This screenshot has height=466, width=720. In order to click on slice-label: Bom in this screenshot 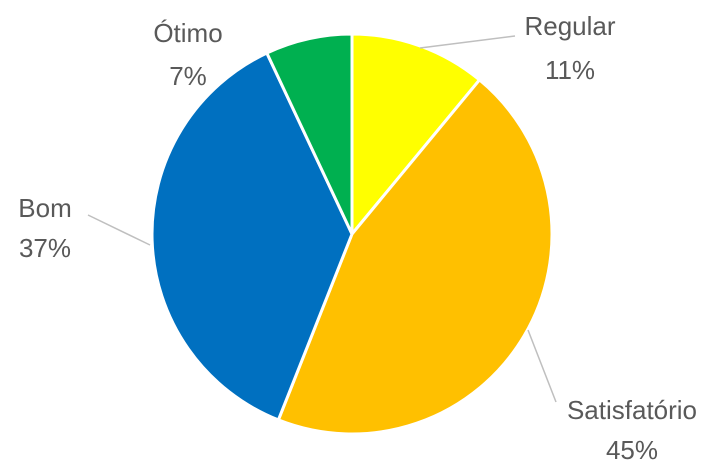, I will do `click(44, 208)`.